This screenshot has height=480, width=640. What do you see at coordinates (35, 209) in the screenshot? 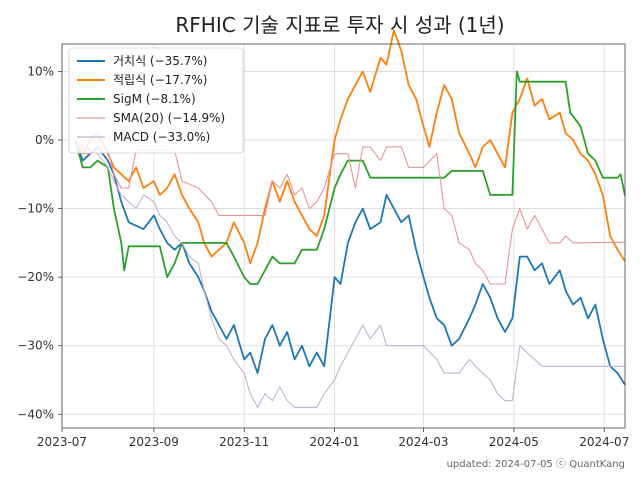
I see `y-tick-label: −10%` at bounding box center [35, 209].